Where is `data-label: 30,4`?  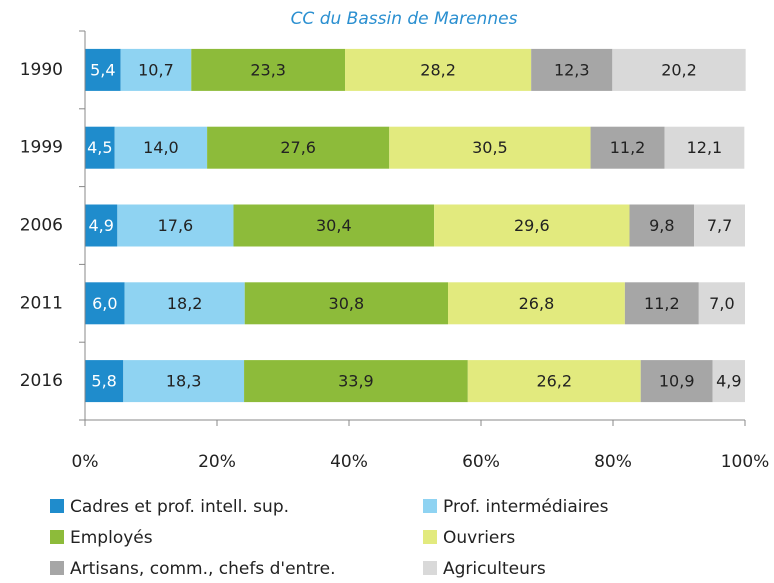
data-label: 30,4 is located at coordinates (334, 225).